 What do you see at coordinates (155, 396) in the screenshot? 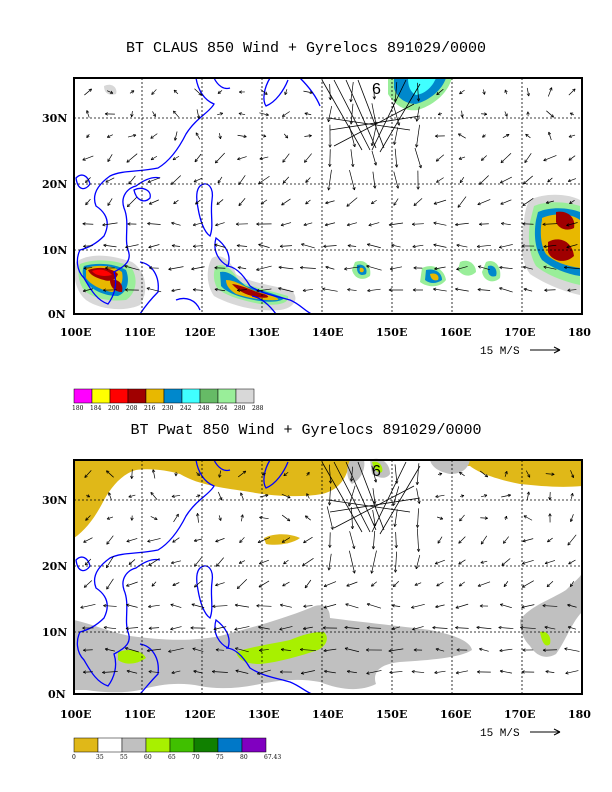
I see `legend-swatch` at bounding box center [155, 396].